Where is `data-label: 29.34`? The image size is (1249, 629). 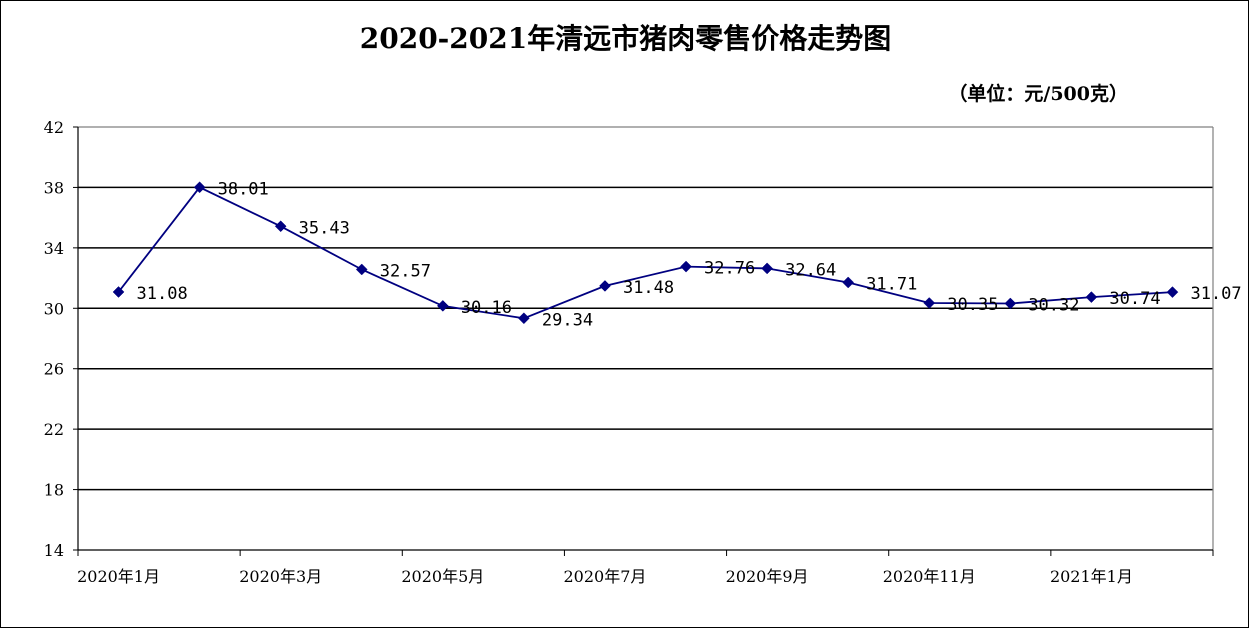
data-label: 29.34 is located at coordinates (567, 320).